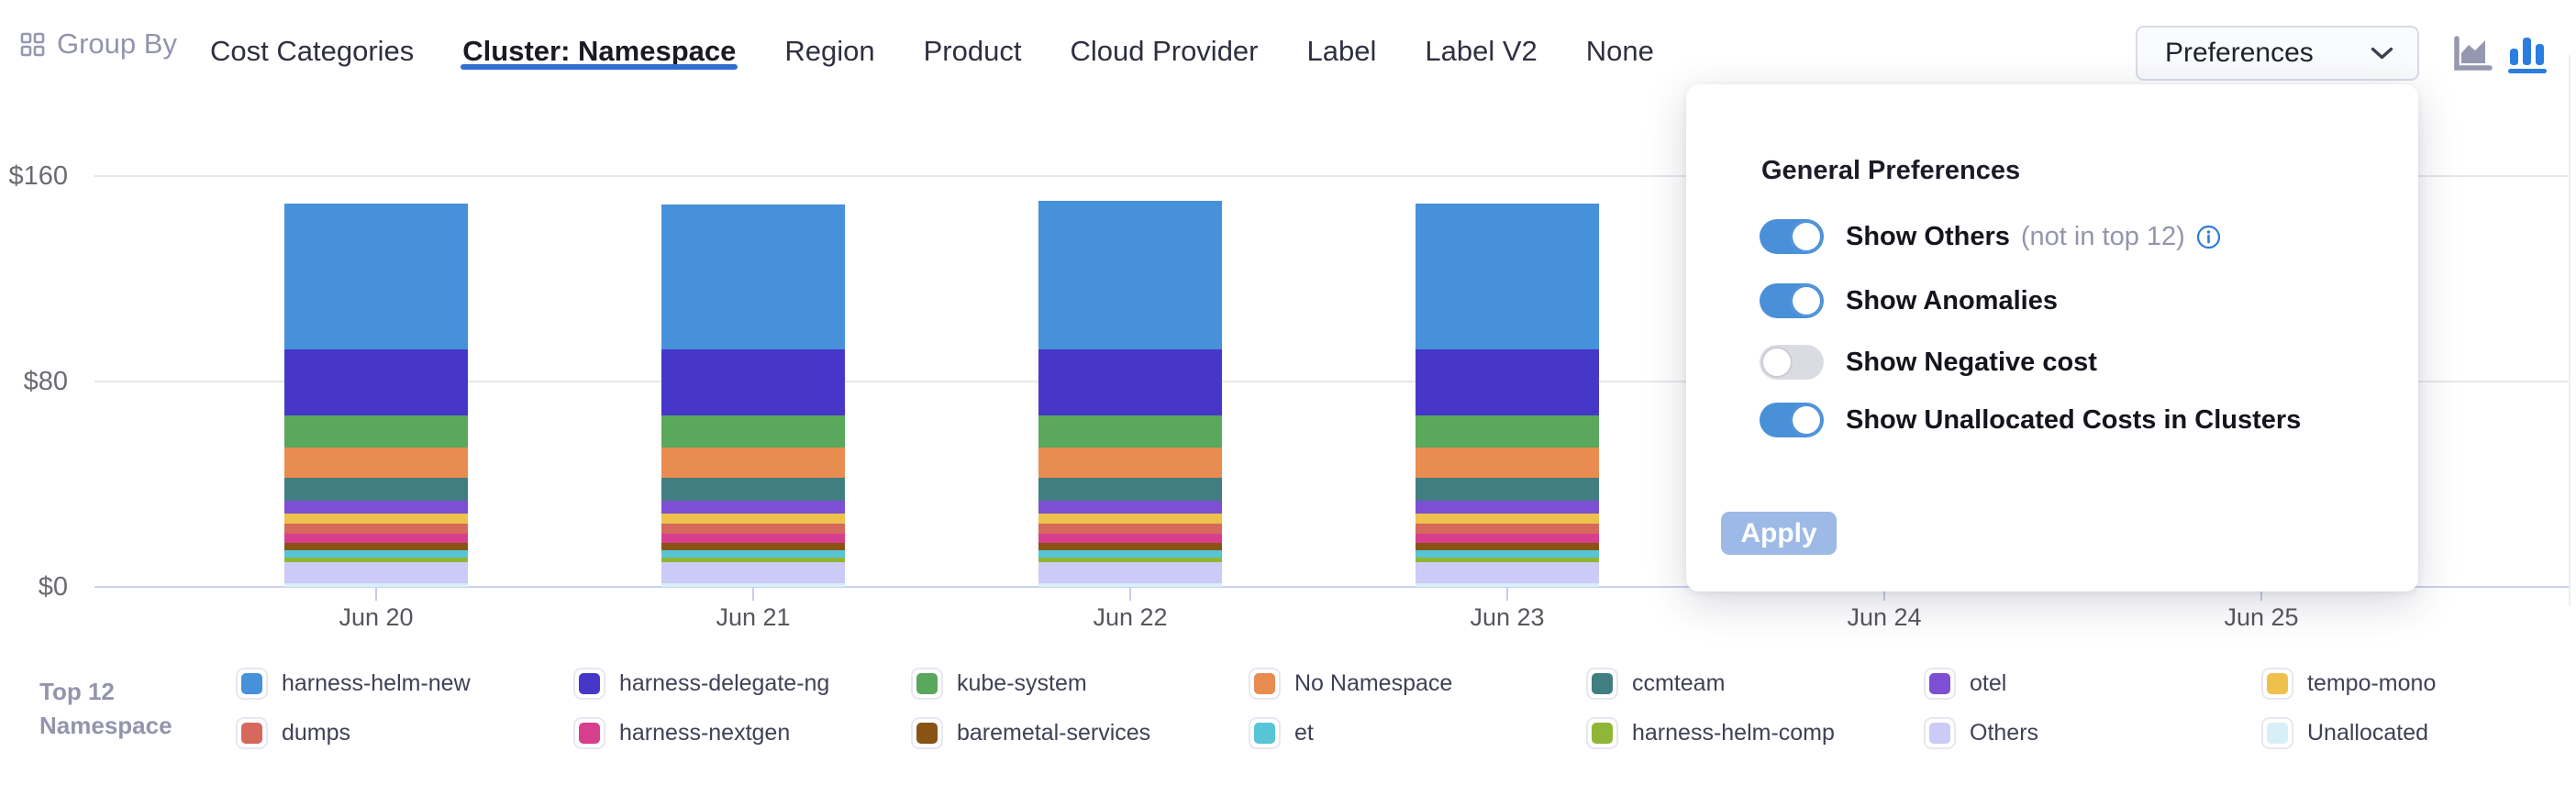 The image size is (2576, 785). Describe the element at coordinates (599, 50) in the screenshot. I see `tab-cluster-namespace: Cluster: Namespace` at that location.